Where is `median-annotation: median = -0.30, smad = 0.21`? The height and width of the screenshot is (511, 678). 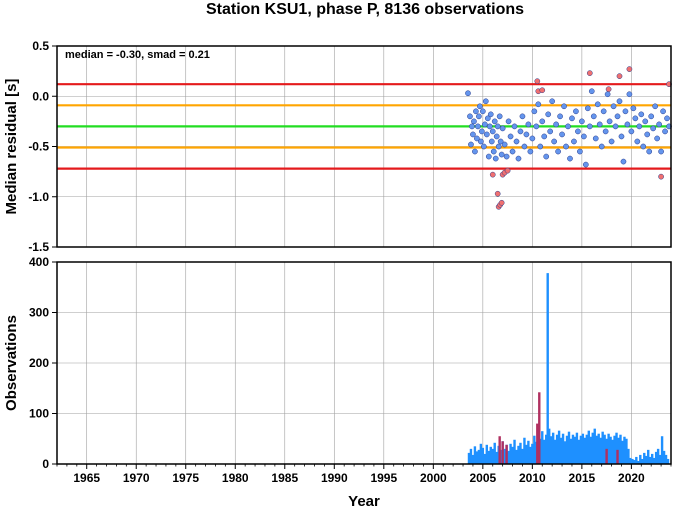 median-annotation: median = -0.30, smad = 0.21 is located at coordinates (137, 55).